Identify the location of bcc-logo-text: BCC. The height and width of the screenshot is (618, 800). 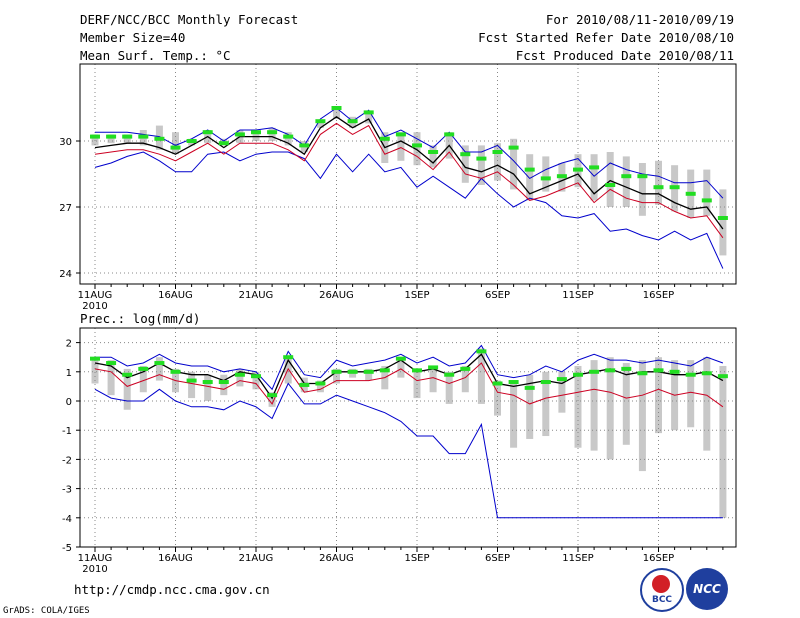
(662, 600).